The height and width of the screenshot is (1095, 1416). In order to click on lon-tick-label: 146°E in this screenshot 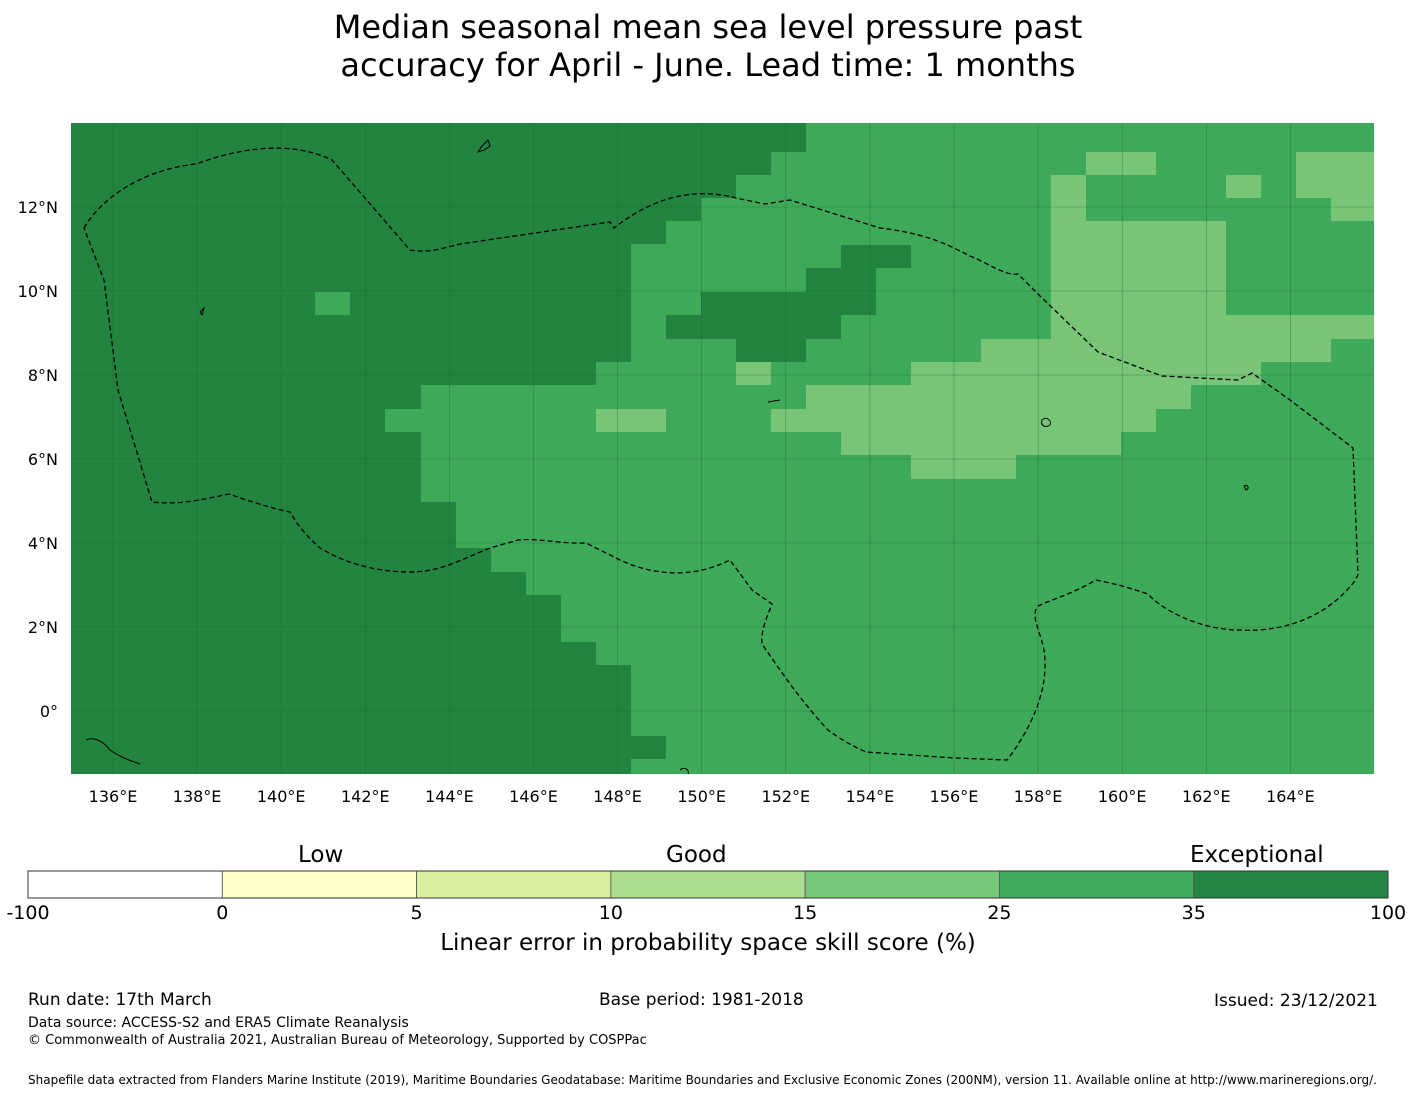, I will do `click(533, 796)`.